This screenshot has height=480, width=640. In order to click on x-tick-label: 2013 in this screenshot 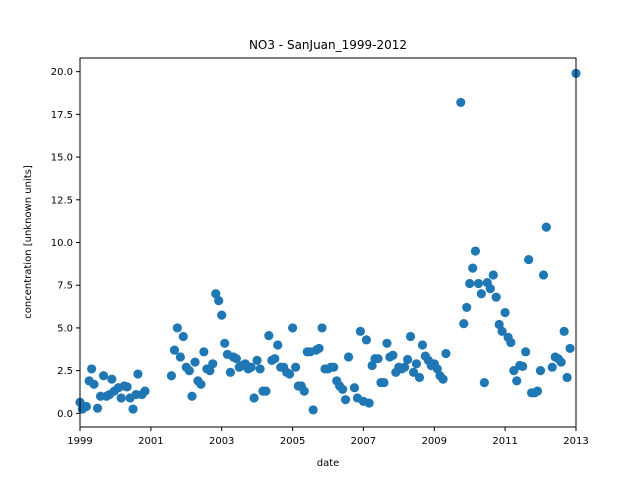, I will do `click(575, 441)`.